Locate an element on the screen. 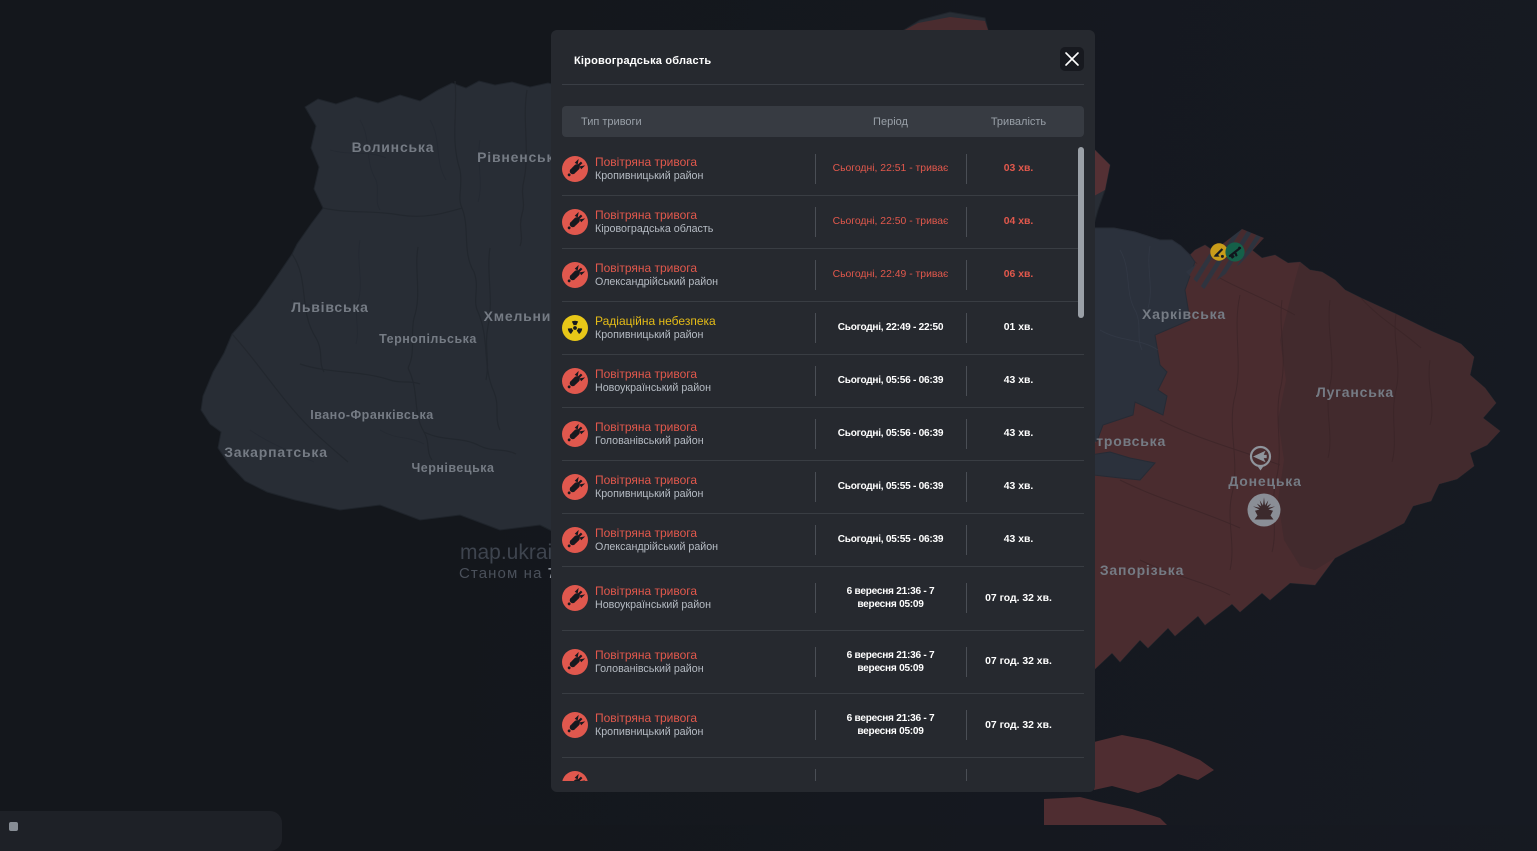  svg-text: Луганська is located at coordinates (1355, 392).